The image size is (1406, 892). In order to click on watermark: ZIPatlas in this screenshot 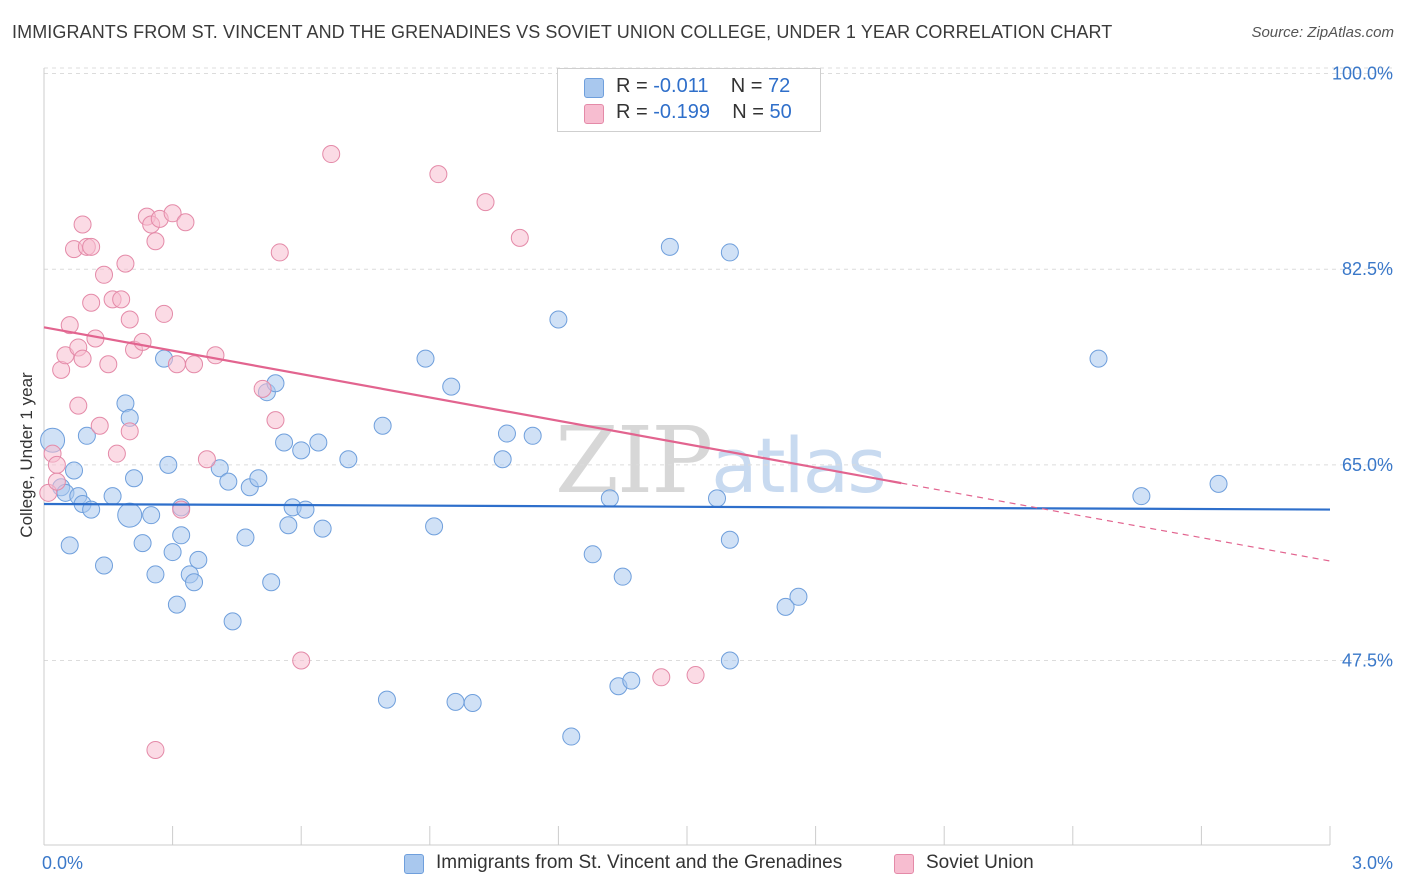, I will do `click(720, 460)`.